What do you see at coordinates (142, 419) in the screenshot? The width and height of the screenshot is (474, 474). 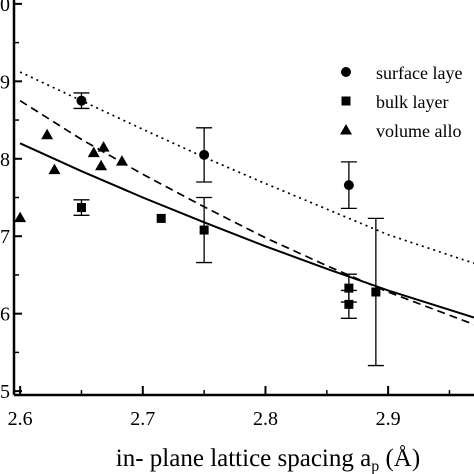 I see `x-tick-label: 2.7` at bounding box center [142, 419].